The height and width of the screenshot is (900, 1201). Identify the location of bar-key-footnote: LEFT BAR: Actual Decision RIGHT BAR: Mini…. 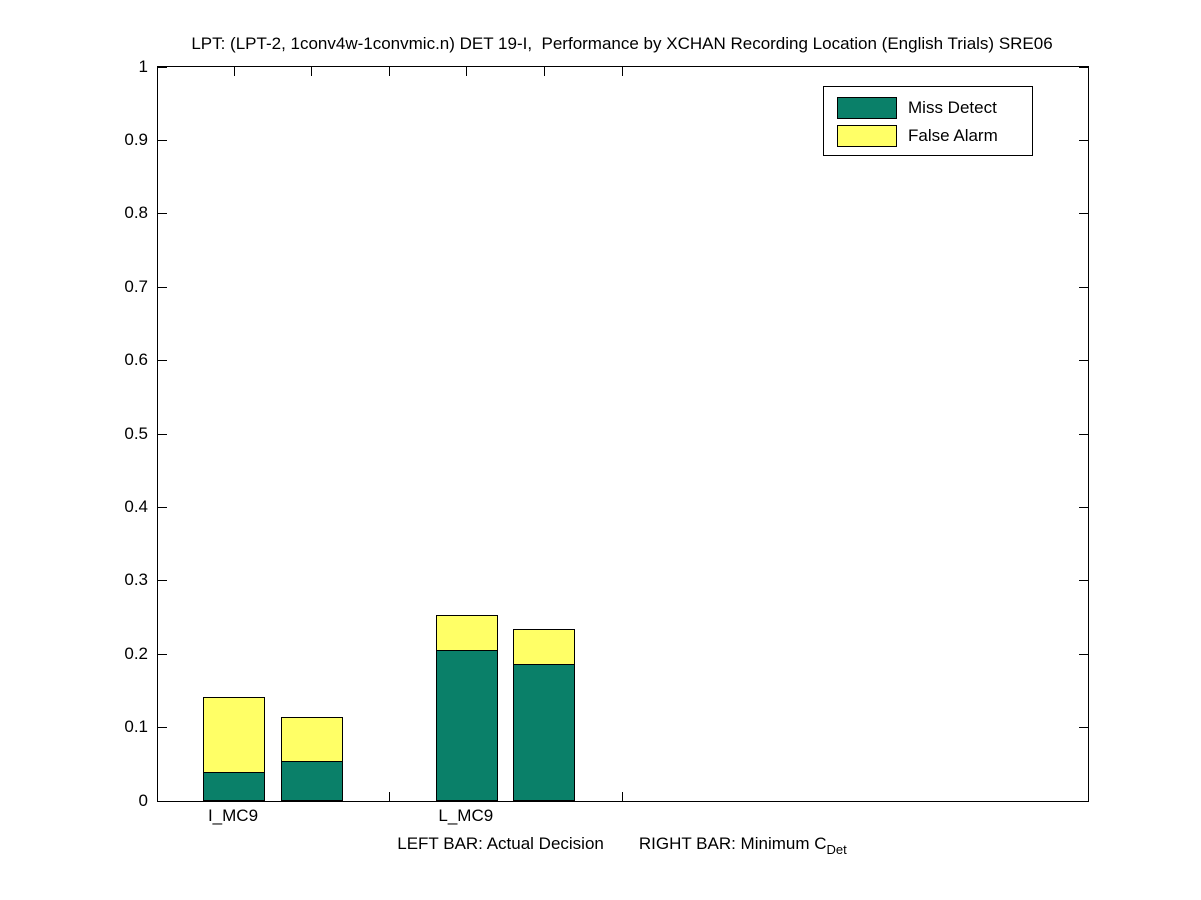
(622, 845).